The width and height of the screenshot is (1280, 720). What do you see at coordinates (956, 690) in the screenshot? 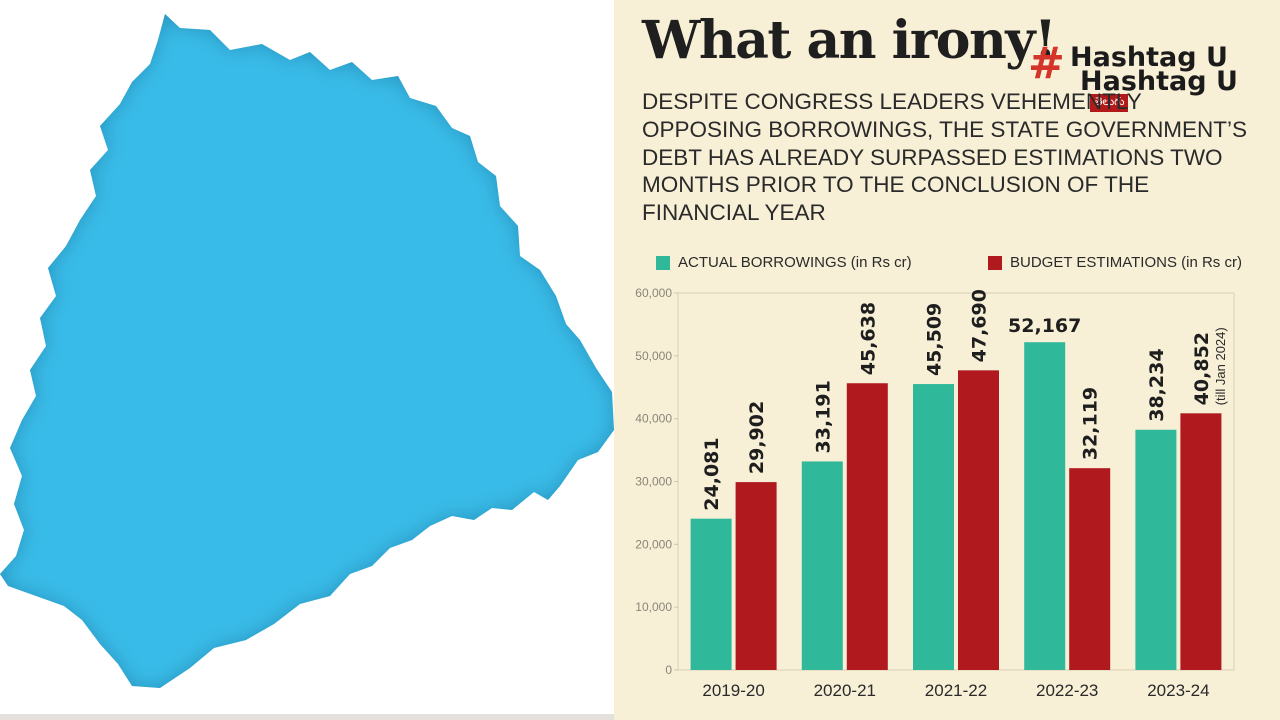
I see `x-tick-label: 2021-22` at bounding box center [956, 690].